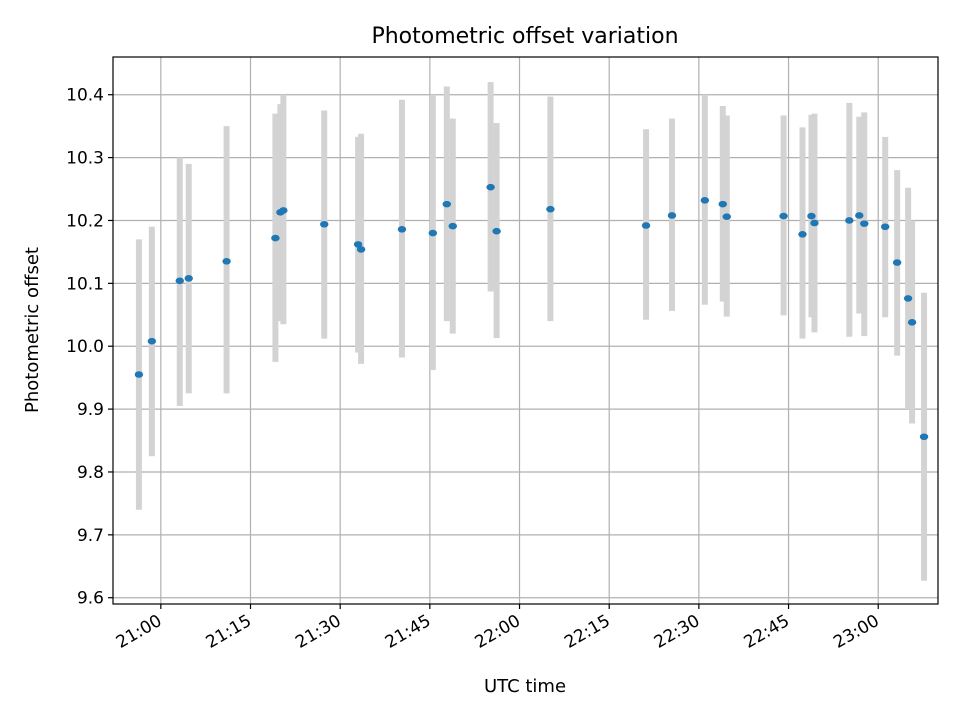 The image size is (960, 720). I want to click on y-tick-label: 9.7, so click(90, 536).